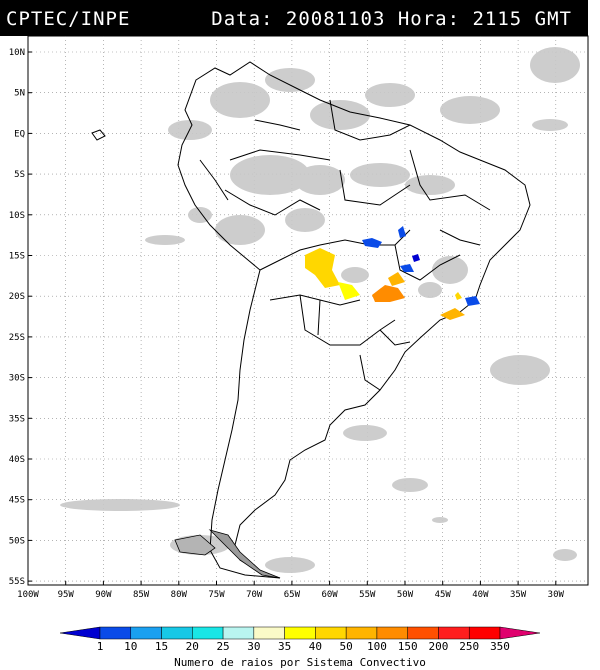  I want to click on colorbar-label: 50, so click(346, 646).